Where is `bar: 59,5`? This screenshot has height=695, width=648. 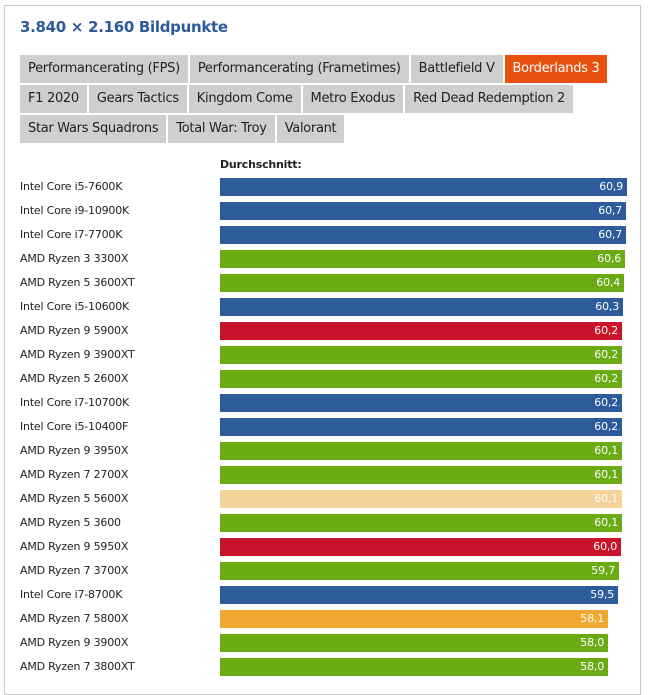
bar: 59,5 is located at coordinates (419, 595).